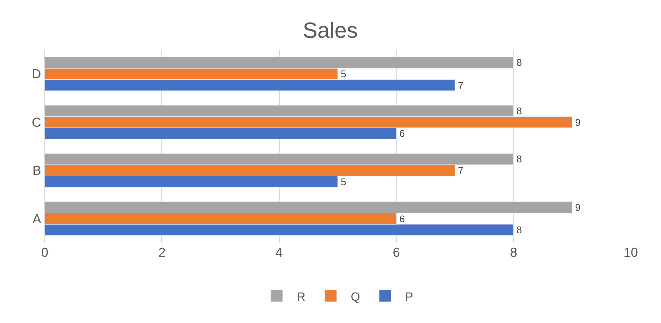  I want to click on x-tick-label: 0, so click(45, 252).